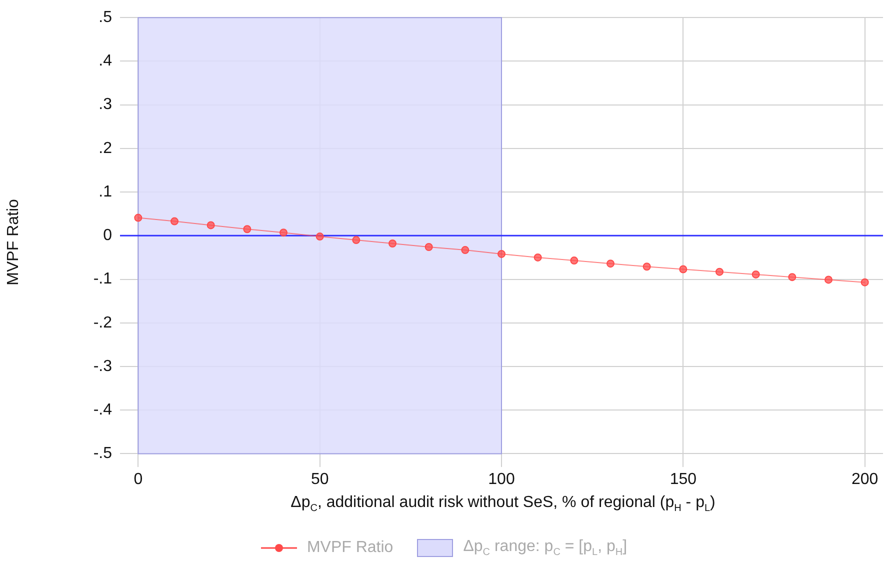 Image resolution: width=888 pixels, height=565 pixels. I want to click on y-tick-label: .1, so click(105, 191).